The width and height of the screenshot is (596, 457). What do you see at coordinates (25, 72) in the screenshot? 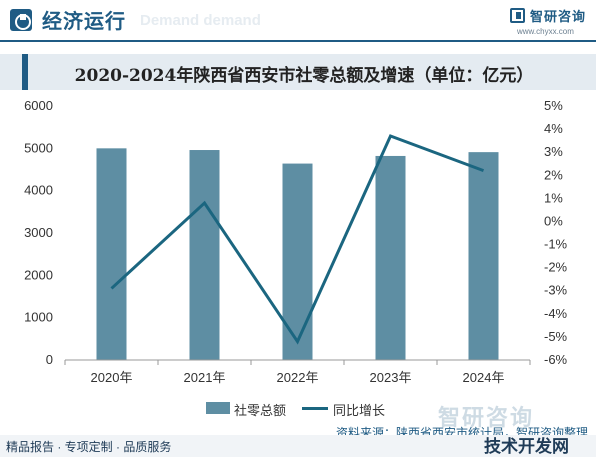
I see `title-accent` at bounding box center [25, 72].